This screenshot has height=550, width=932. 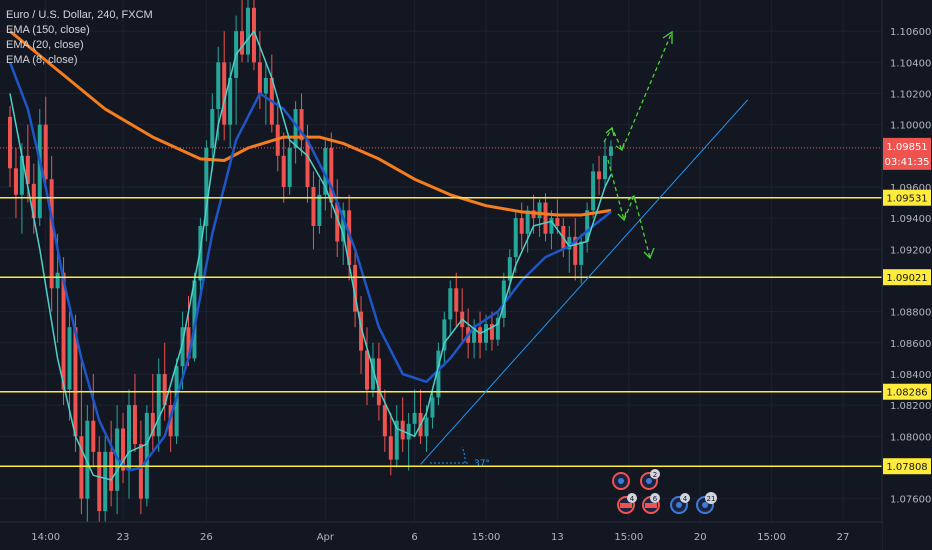 What do you see at coordinates (45, 537) in the screenshot?
I see `time-tick-label: 14:00` at bounding box center [45, 537].